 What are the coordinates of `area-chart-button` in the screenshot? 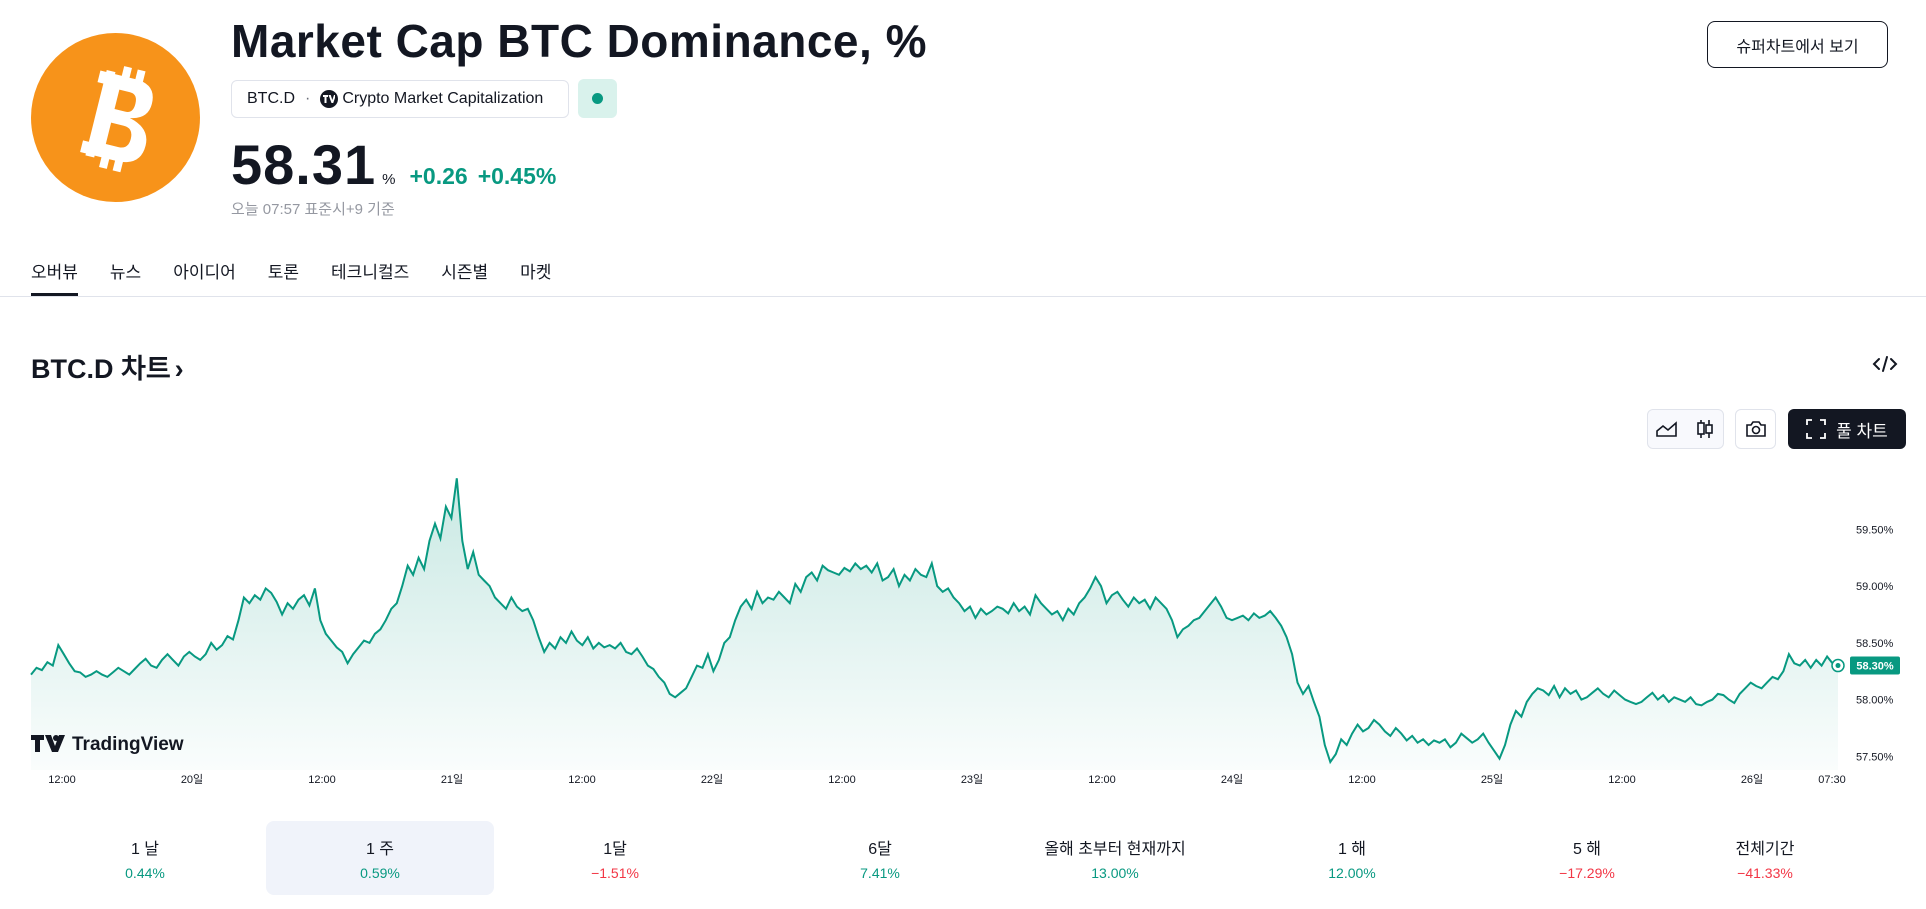 It's located at (1667, 429).